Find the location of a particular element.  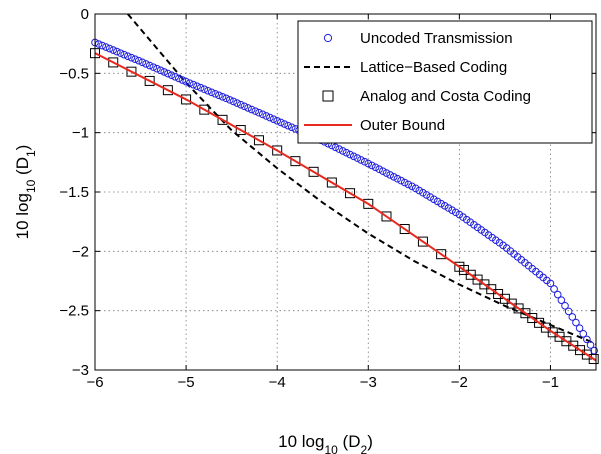

axis-label-part-0: 10 log is located at coordinates (301, 441).